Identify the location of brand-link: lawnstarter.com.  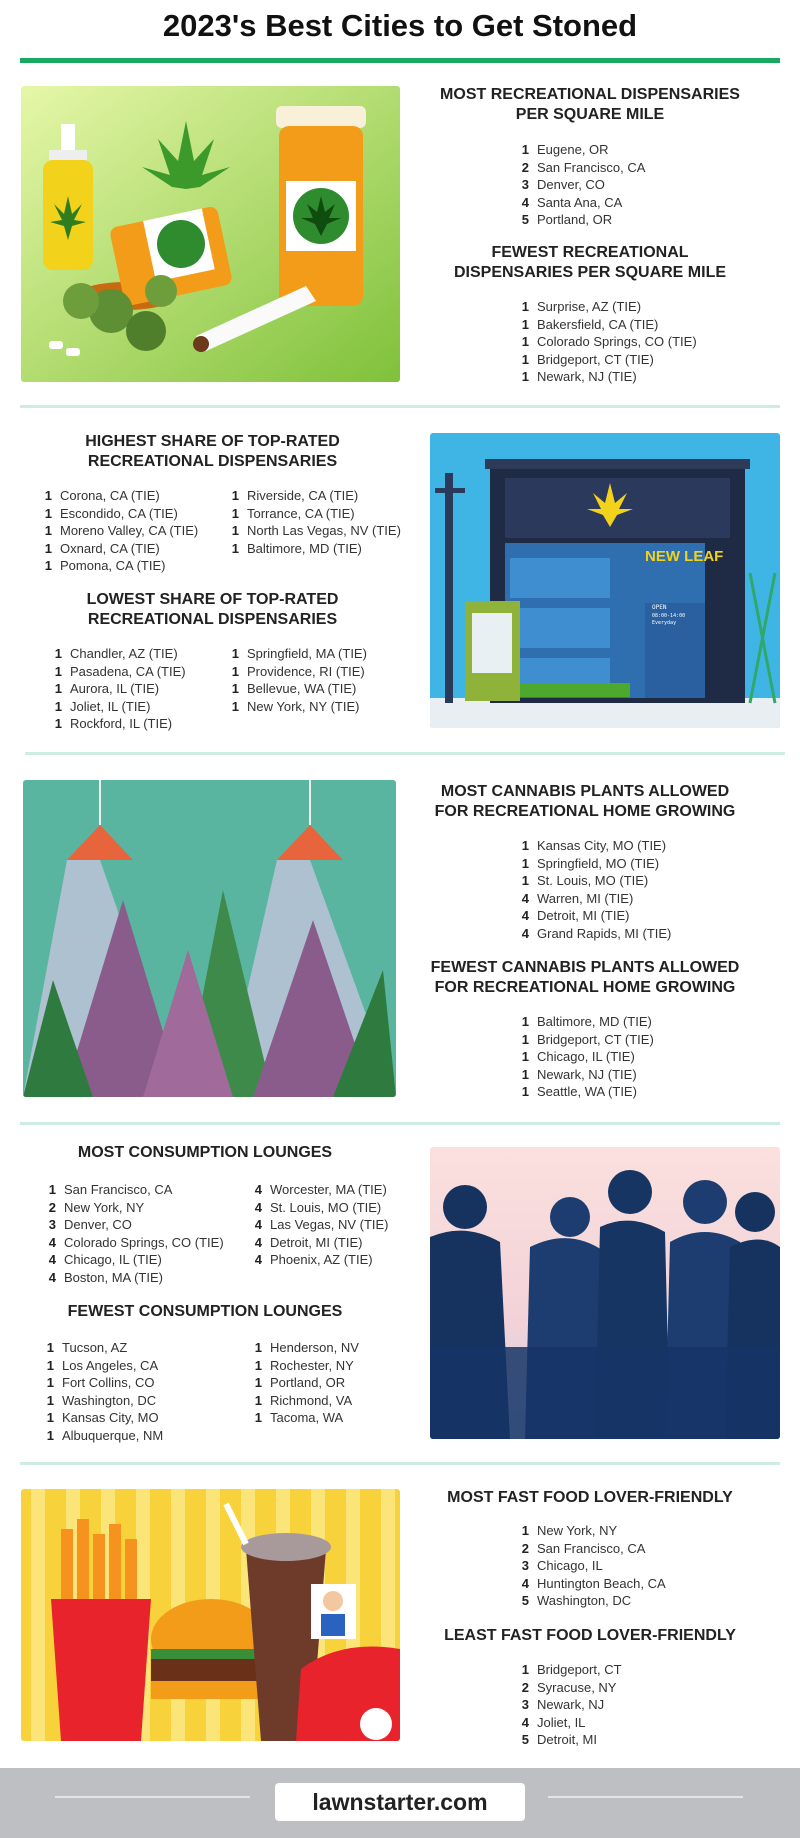
(400, 1802).